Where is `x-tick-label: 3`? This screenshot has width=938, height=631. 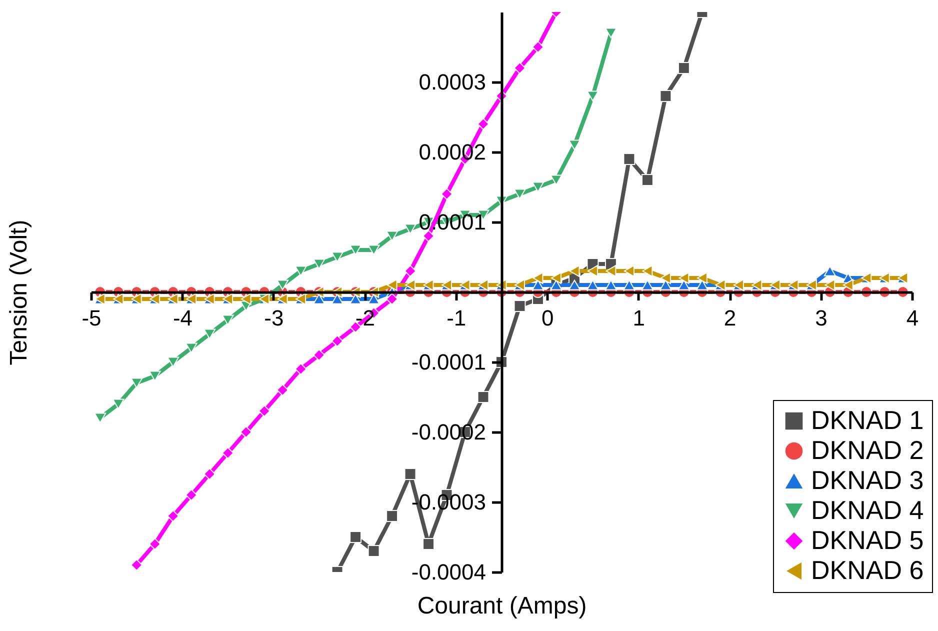
x-tick-label: 3 is located at coordinates (821, 318).